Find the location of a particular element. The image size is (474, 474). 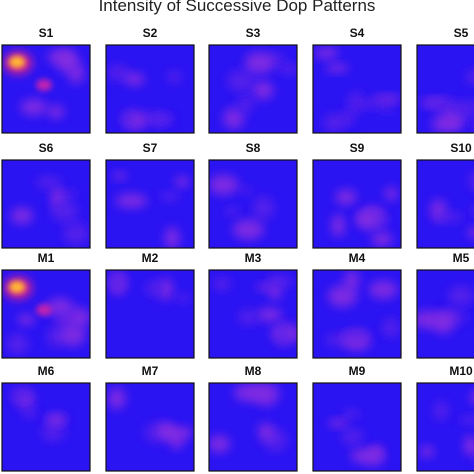

figure-title: Intensity of Successive Dop Patterns is located at coordinates (237, 7).